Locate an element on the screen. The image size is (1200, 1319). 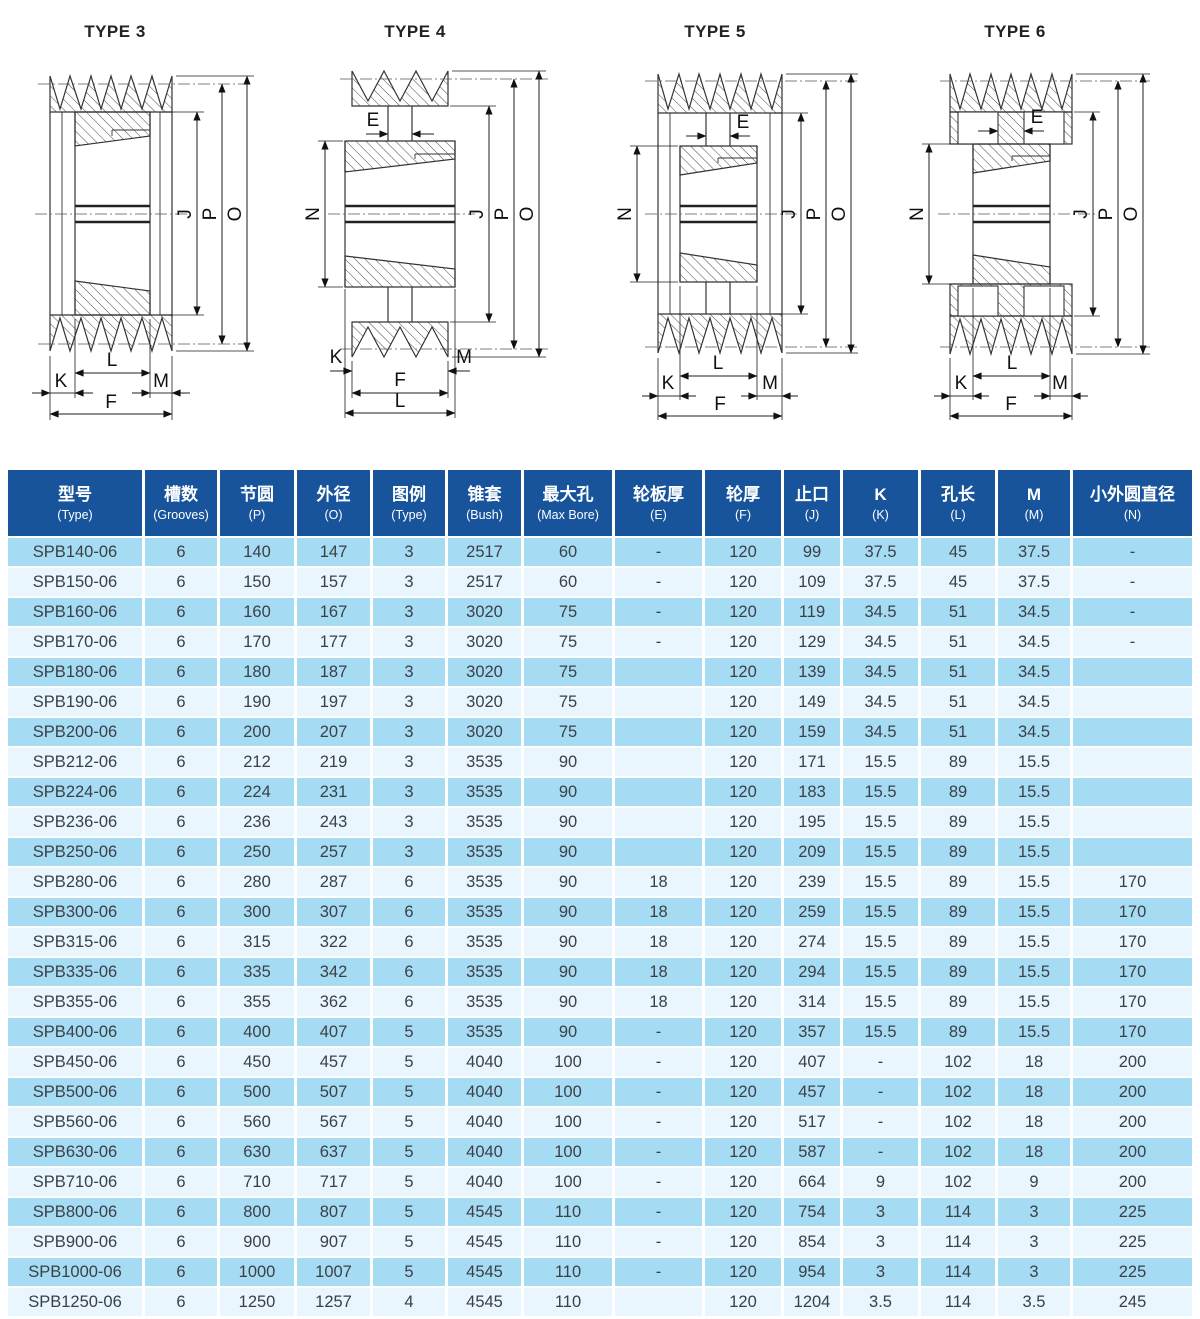
table-cell: SPB180-06 is located at coordinates (76, 671).